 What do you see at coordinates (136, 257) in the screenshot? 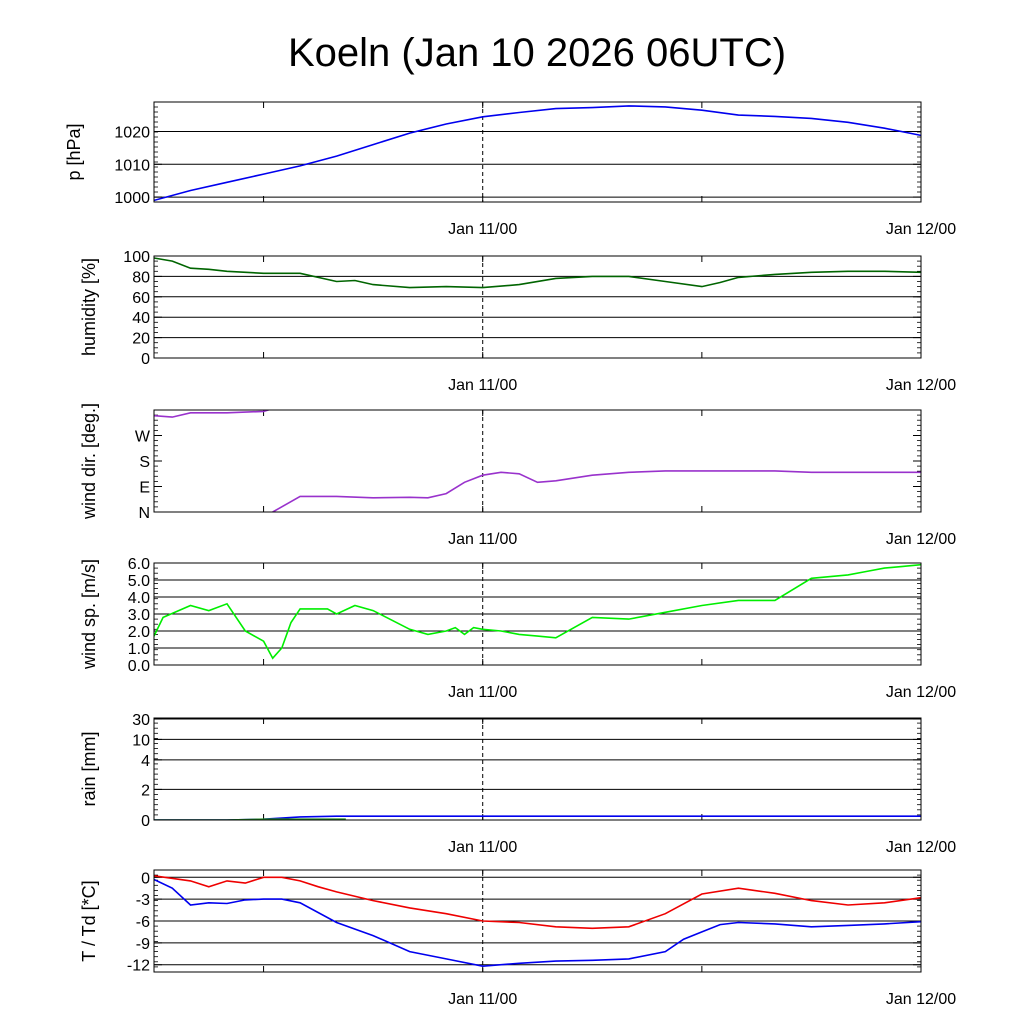
I see `ytick-label-humidity-5: 100` at bounding box center [136, 257].